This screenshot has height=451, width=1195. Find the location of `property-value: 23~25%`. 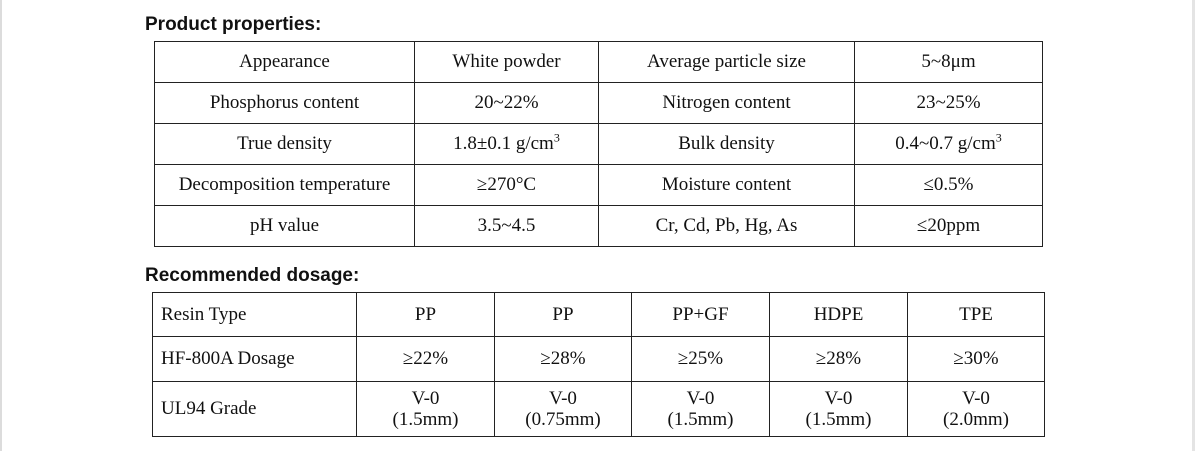

property-value: 23~25% is located at coordinates (948, 103).